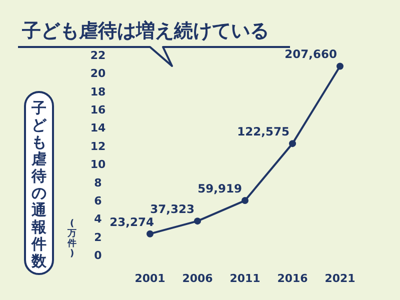  What do you see at coordinates (172, 209) in the screenshot?
I see `annotation: 37,323` at bounding box center [172, 209].